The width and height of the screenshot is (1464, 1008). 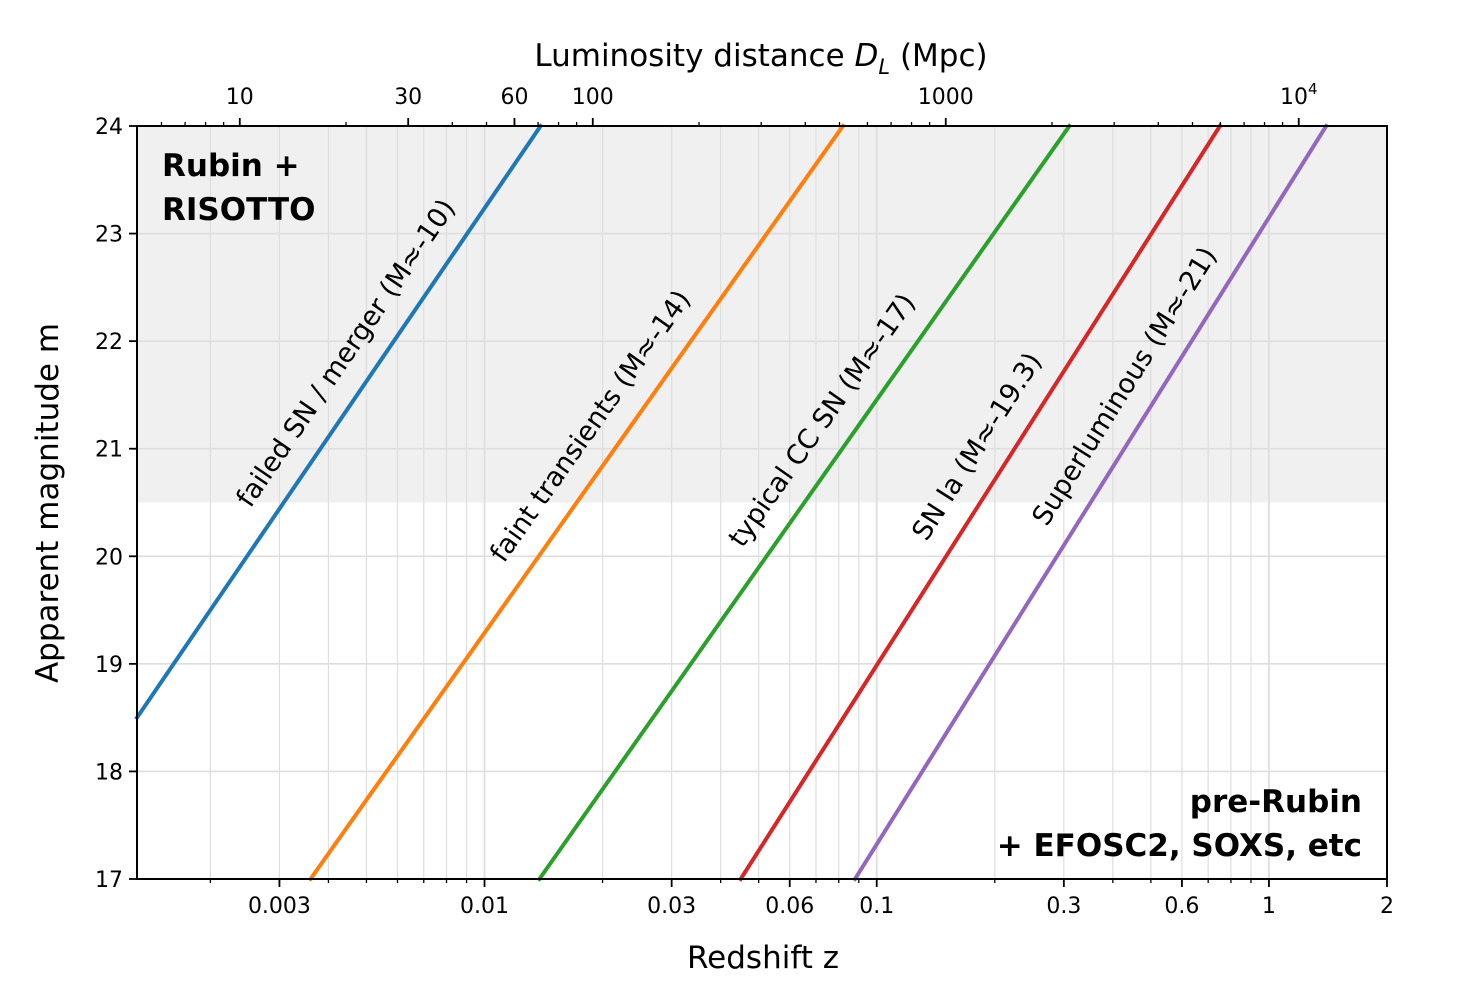 I want to click on unshaded-region-label-line-1: pre-Rubin, so click(x=1276, y=802).